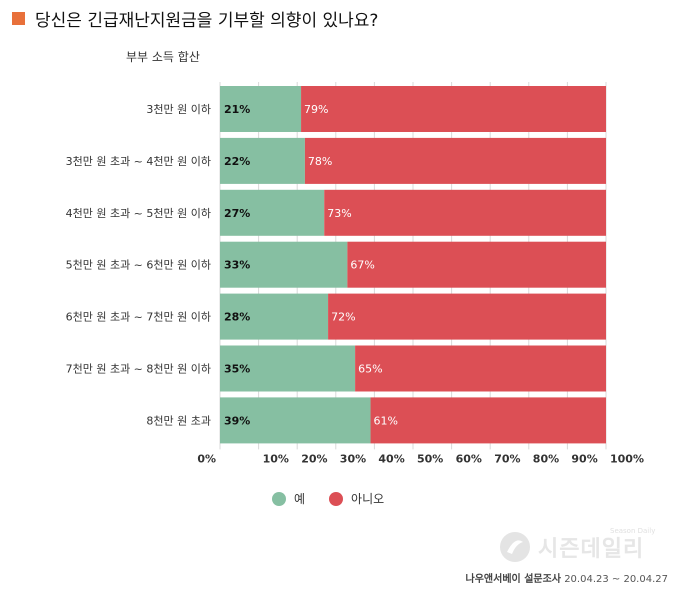 This screenshot has width=680, height=592. Describe the element at coordinates (633, 531) in the screenshot. I see `logo-subtext: Season Daily` at that location.